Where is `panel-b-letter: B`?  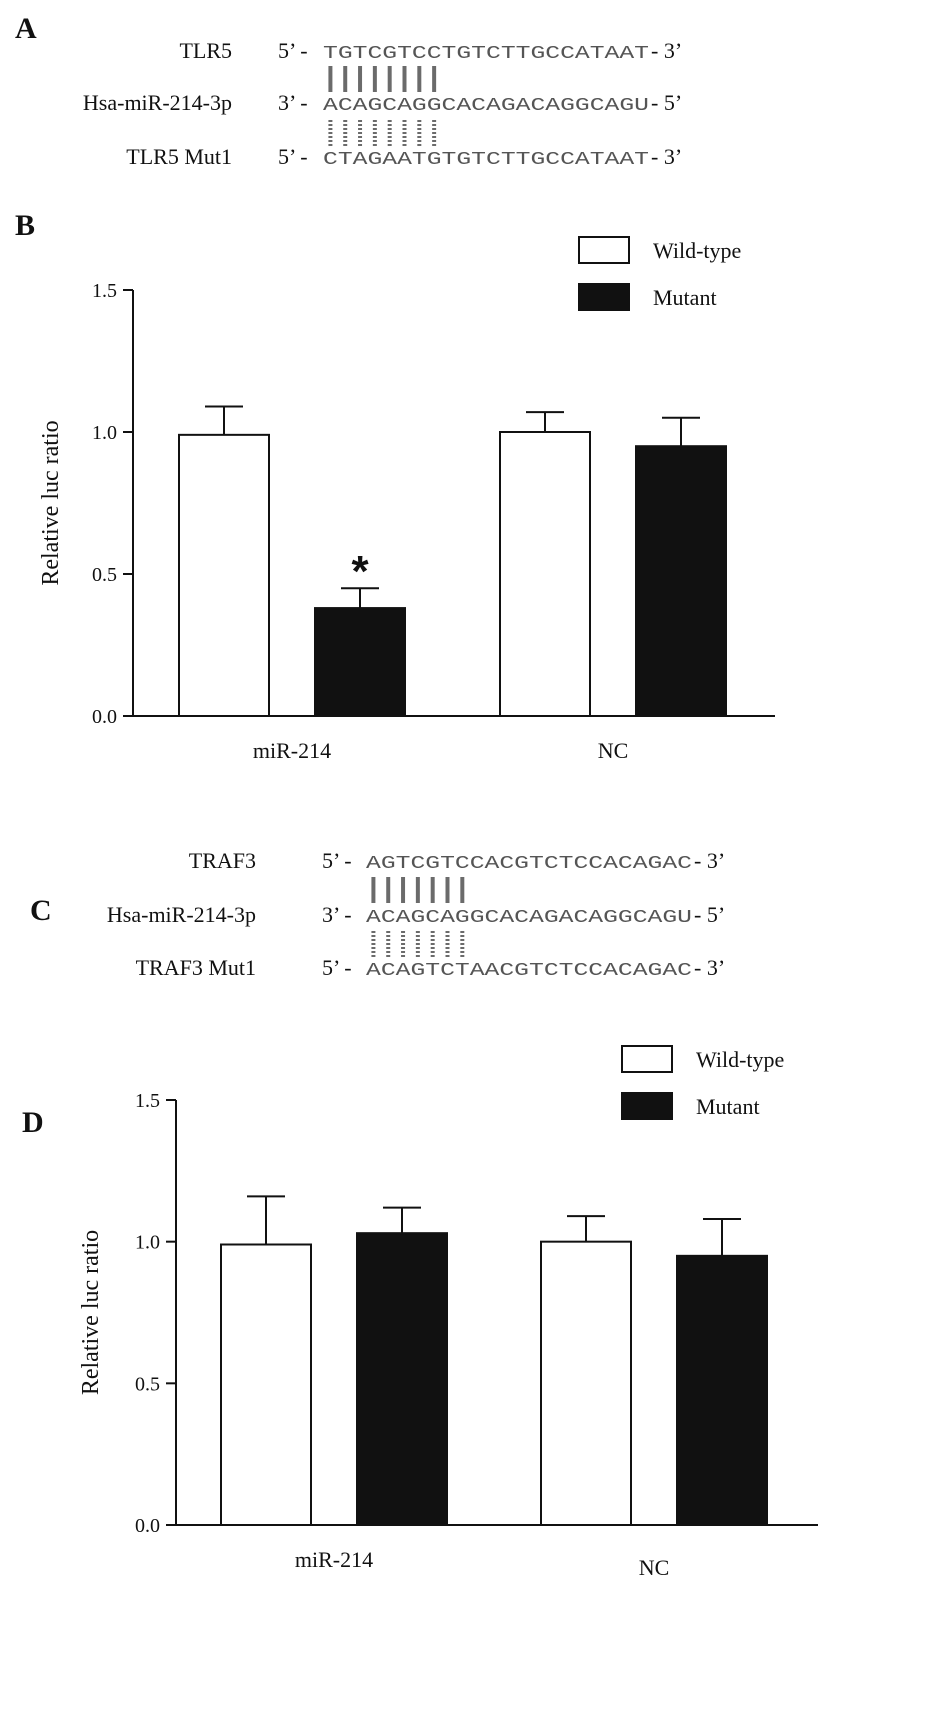
panel-b-letter: B is located at coordinates (25, 225).